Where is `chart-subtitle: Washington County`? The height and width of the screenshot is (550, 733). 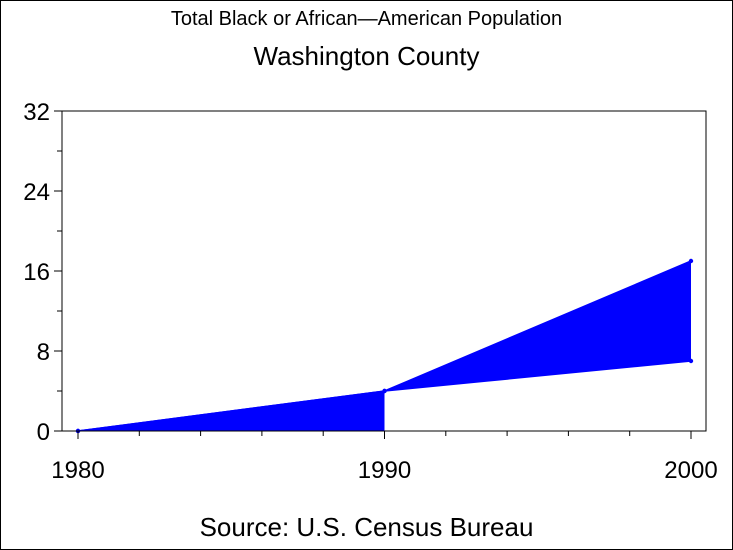
chart-subtitle: Washington County is located at coordinates (366, 56).